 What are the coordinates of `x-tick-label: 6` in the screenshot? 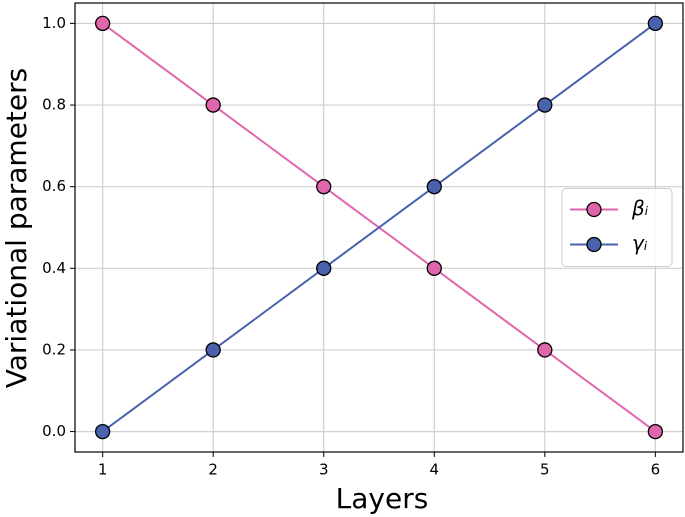 It's located at (656, 470).